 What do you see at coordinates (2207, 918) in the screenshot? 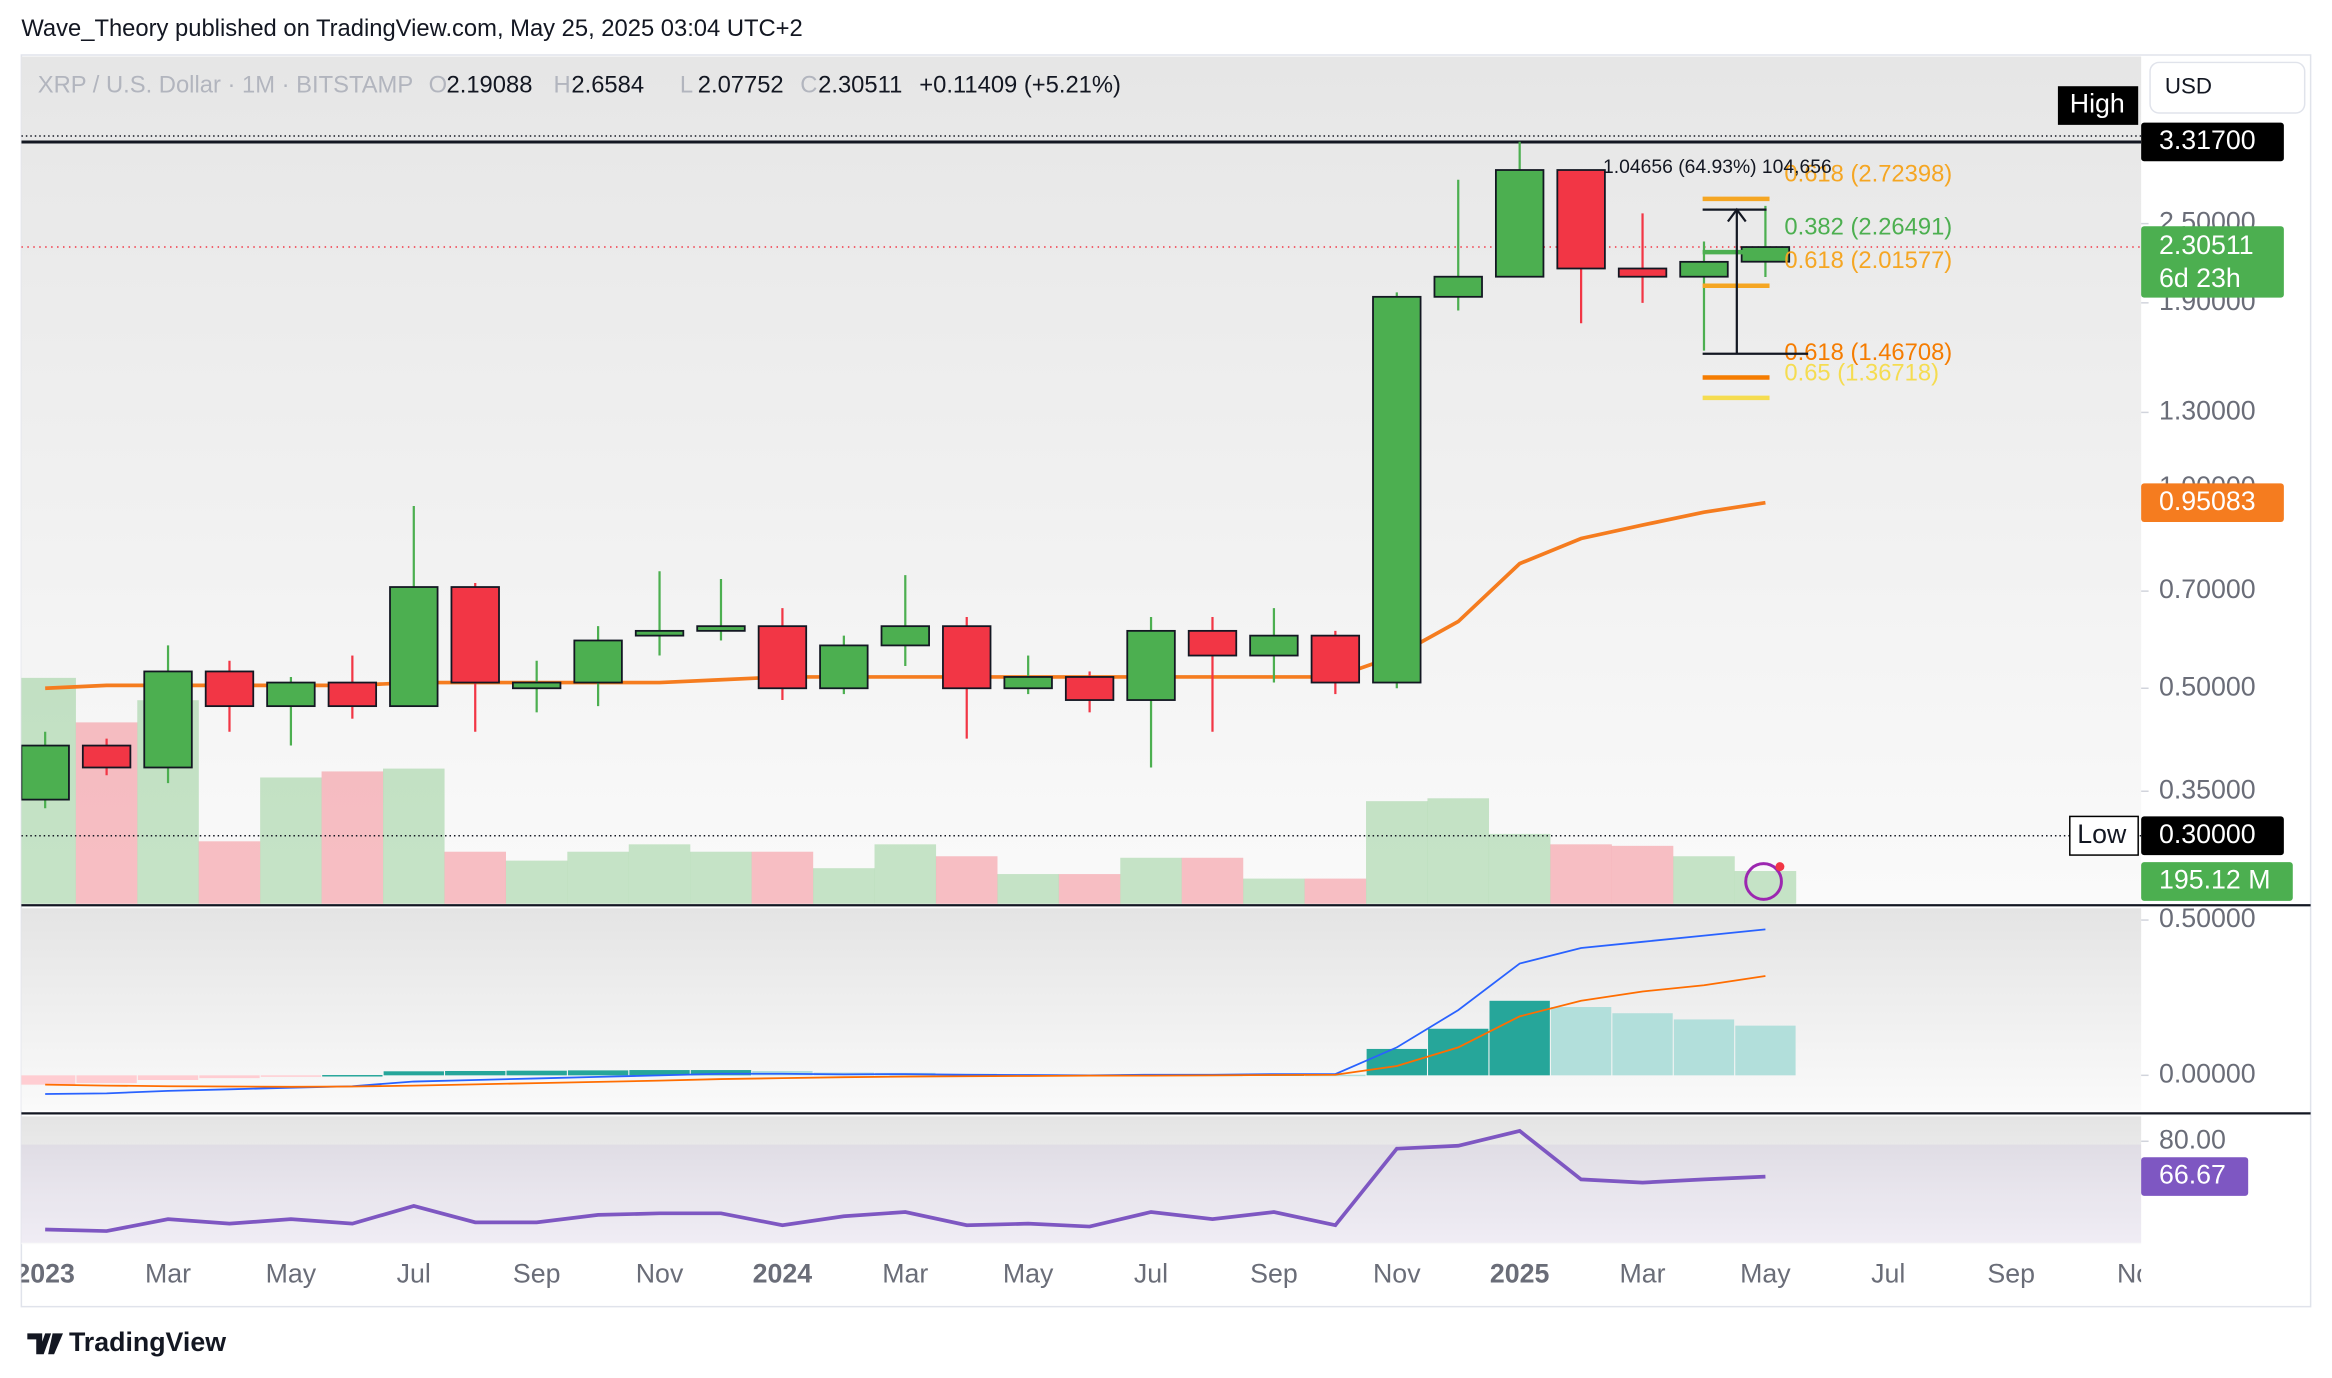
I see `macd-tick-label: 0.50000` at bounding box center [2207, 918].